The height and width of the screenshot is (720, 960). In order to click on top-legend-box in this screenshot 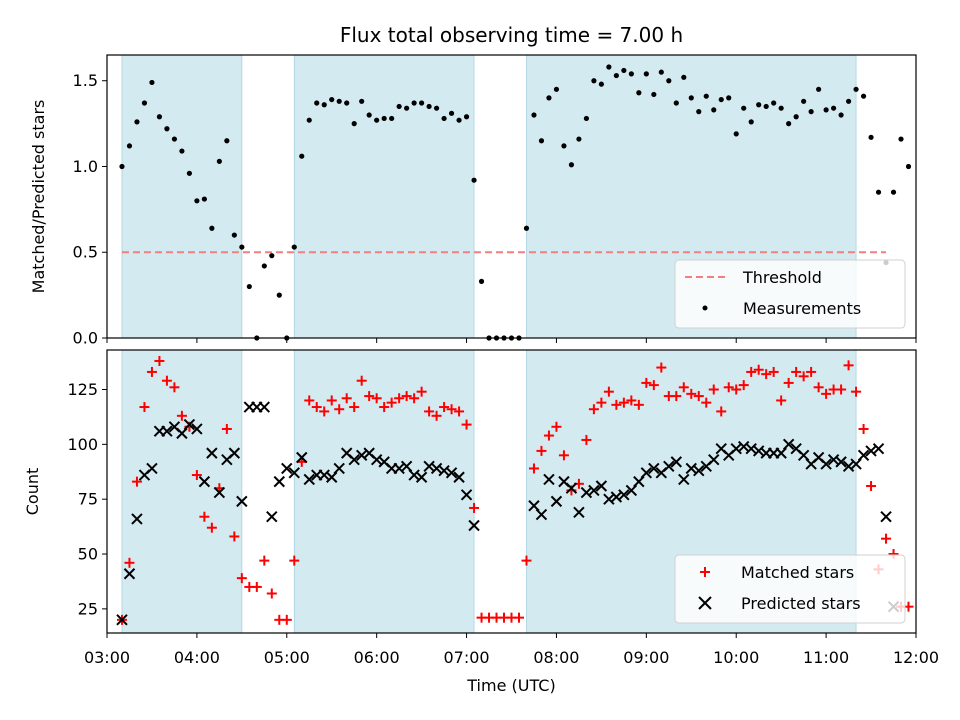, I will do `click(790, 294)`.